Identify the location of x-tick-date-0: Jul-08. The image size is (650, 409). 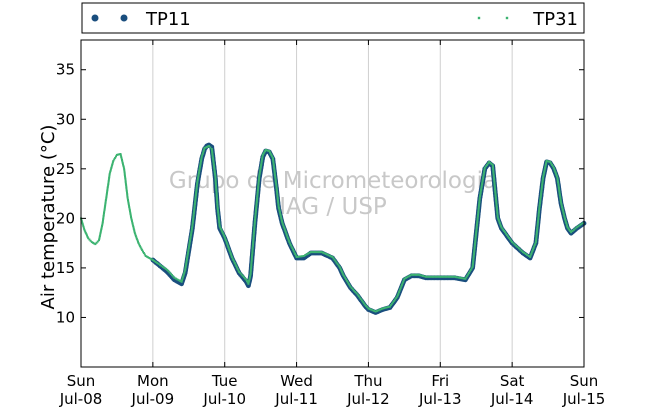
(81, 399).